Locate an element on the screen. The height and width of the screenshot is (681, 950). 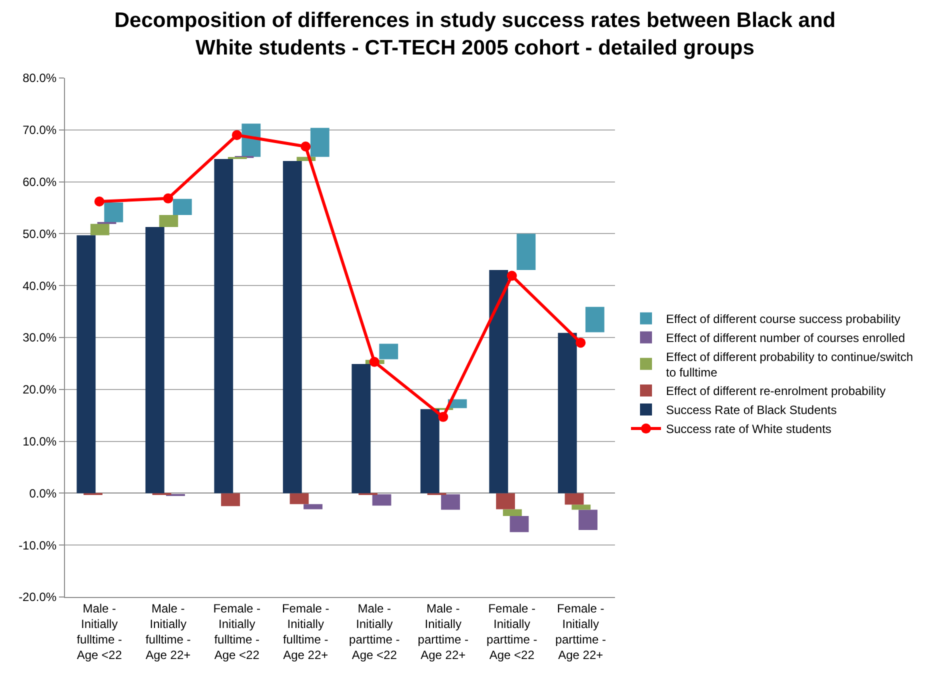
legend-label: Success Rate of Black Students is located at coordinates (751, 410).